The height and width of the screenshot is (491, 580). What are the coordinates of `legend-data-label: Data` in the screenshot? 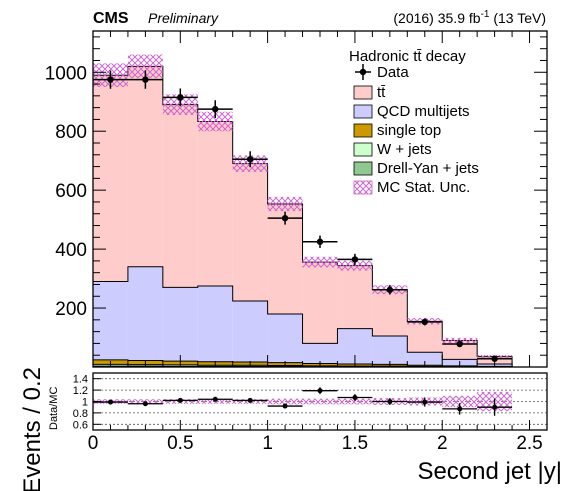 It's located at (393, 72).